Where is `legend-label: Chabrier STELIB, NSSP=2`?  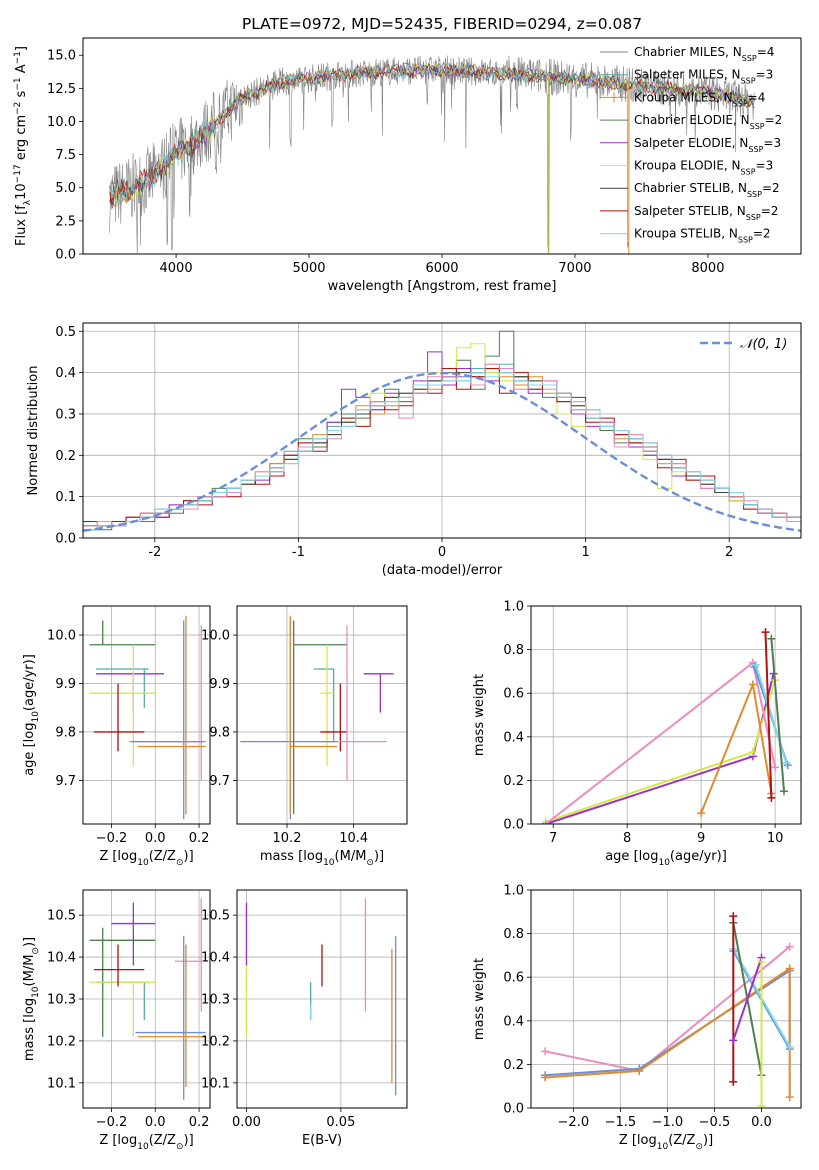
legend-label: Chabrier STELIB, NSSP=2 is located at coordinates (707, 190).